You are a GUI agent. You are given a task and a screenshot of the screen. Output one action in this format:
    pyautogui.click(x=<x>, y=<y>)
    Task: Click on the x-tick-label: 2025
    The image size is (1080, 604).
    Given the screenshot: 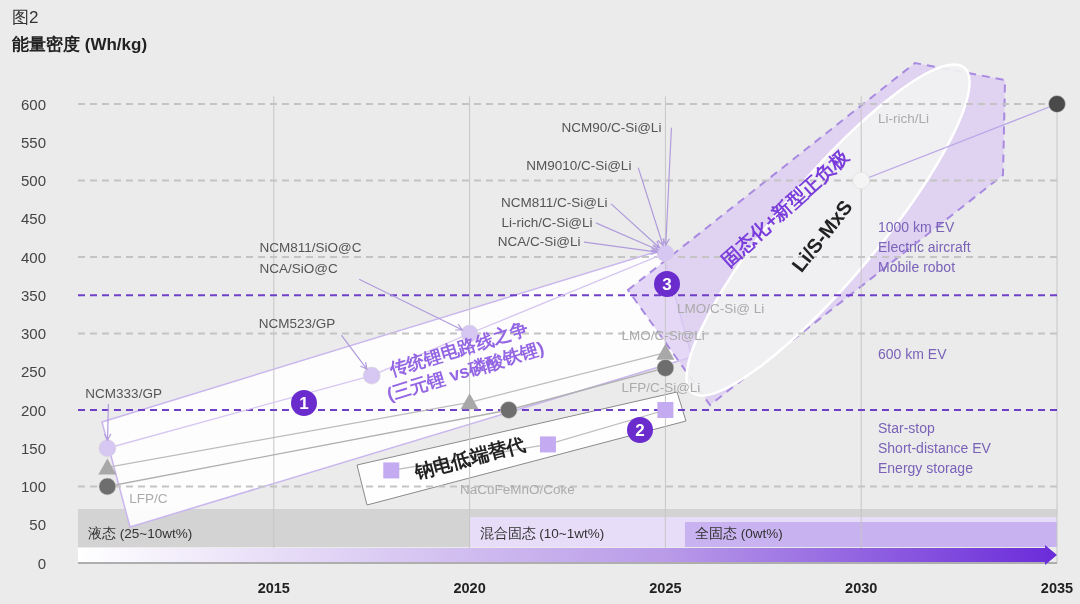 What is the action you would take?
    pyautogui.click(x=665, y=588)
    